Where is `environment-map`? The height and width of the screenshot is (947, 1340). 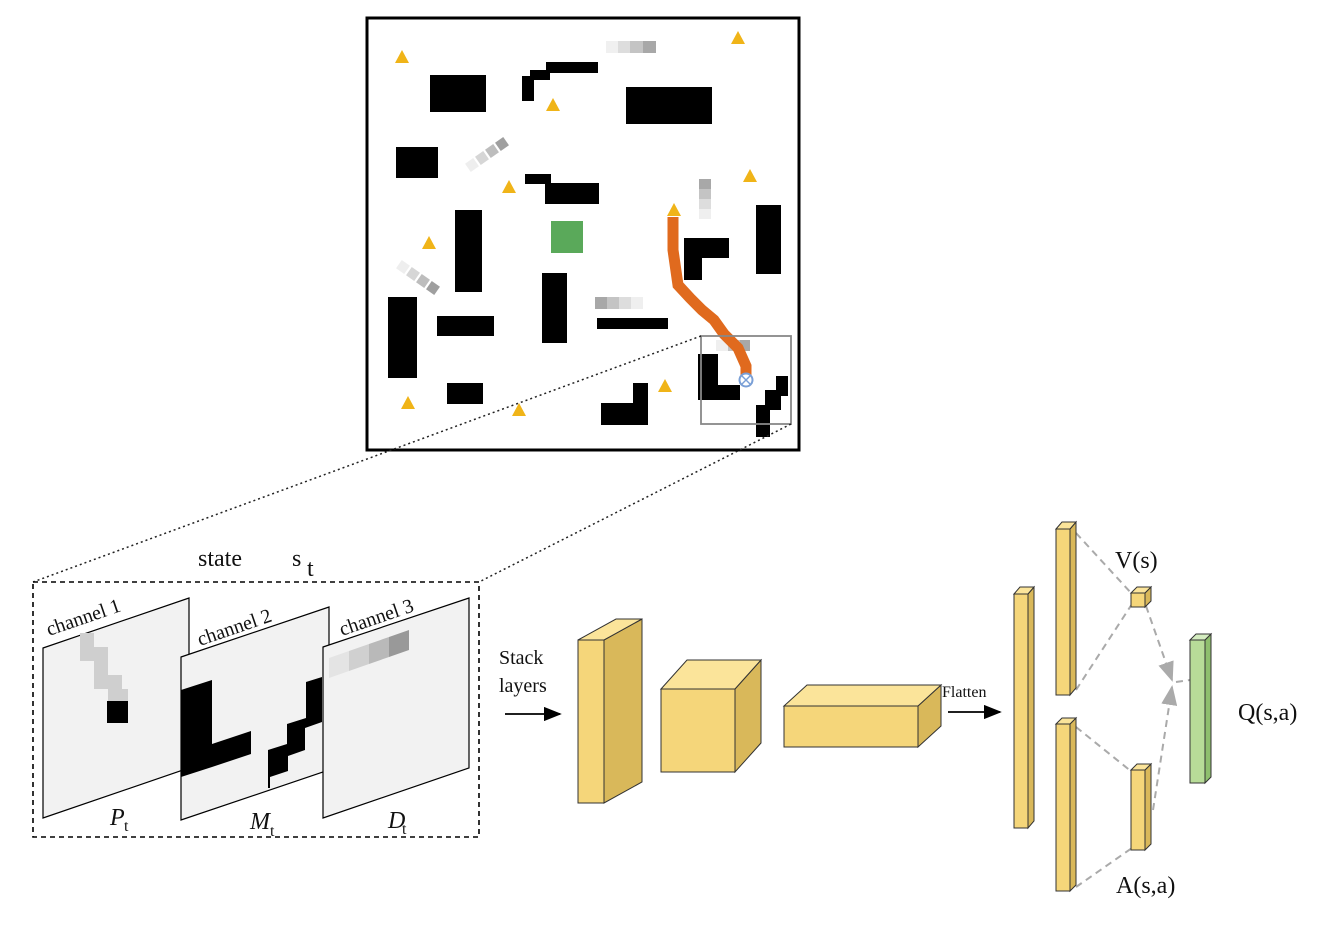
environment-map is located at coordinates (583, 234).